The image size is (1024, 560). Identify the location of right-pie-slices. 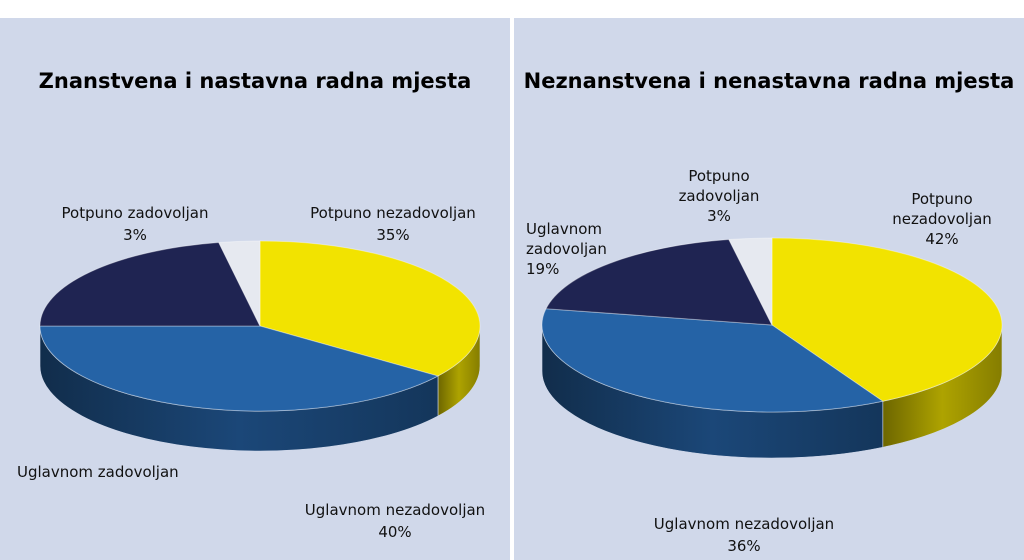
(772, 325).